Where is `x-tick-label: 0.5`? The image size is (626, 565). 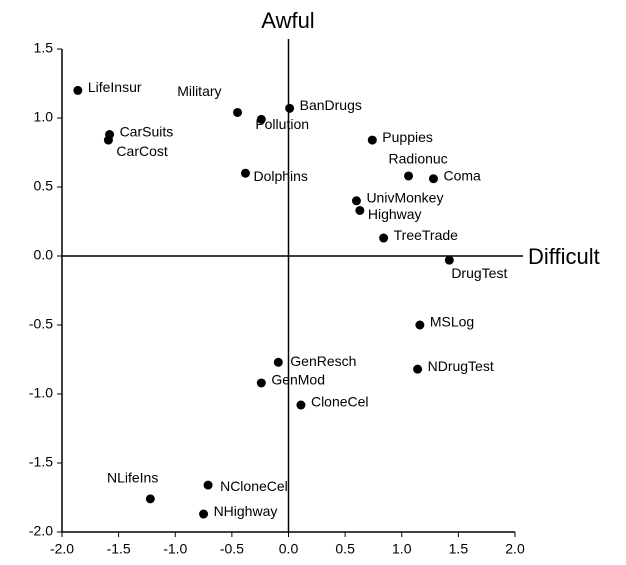 x-tick-label: 0.5 is located at coordinates (345, 549).